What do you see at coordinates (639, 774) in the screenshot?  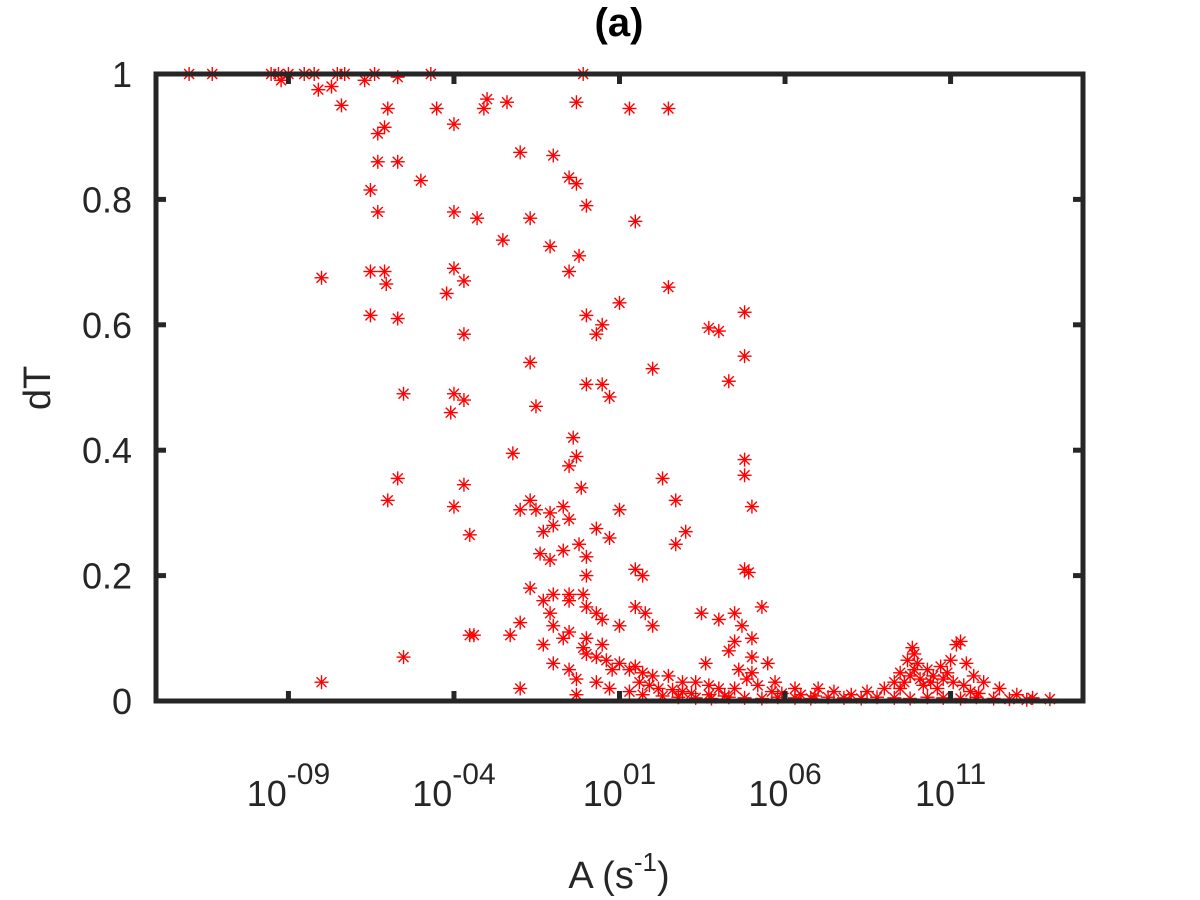 I see `x-tick-label-exponent: 01` at bounding box center [639, 774].